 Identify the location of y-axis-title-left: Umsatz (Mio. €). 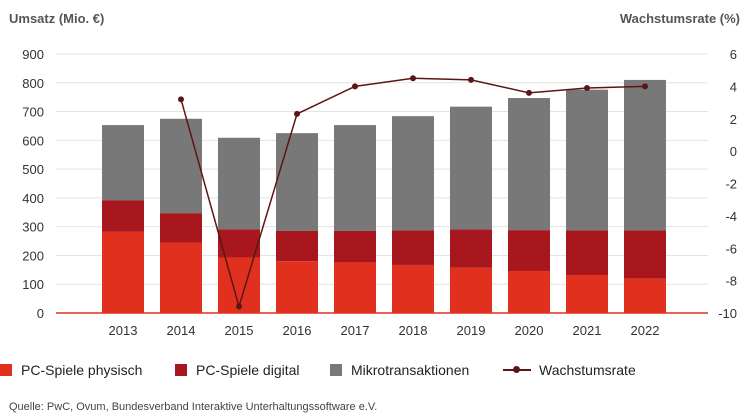
(57, 18).